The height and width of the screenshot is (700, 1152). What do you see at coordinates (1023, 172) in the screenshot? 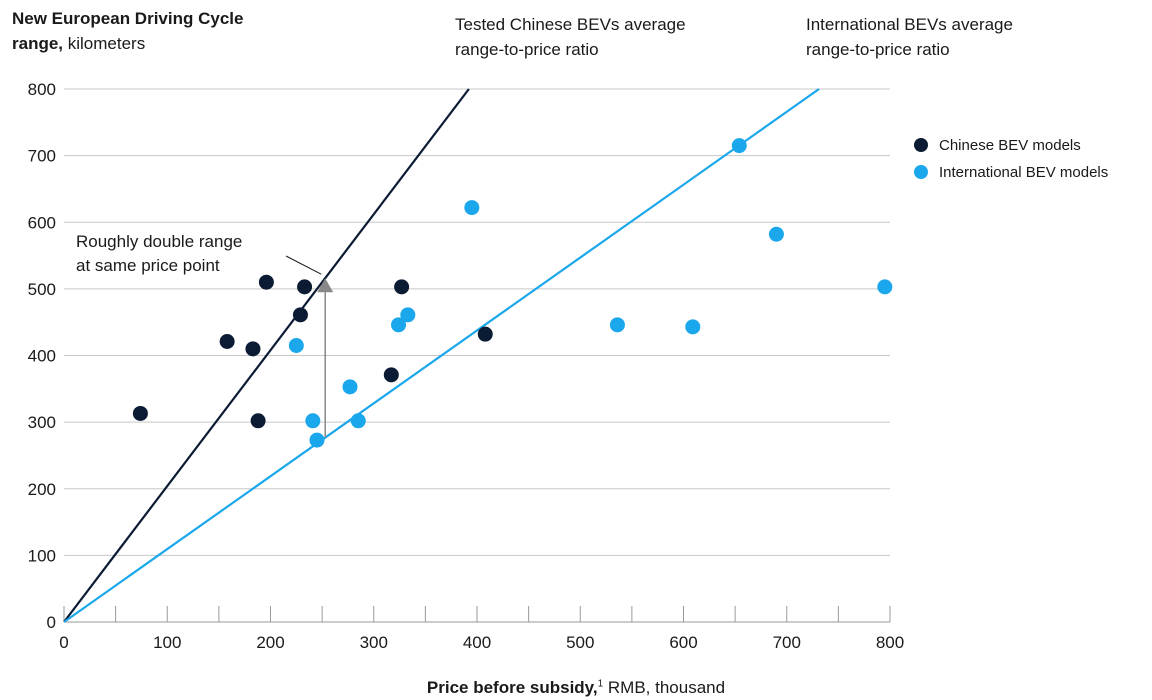
I see `legend-label-international: International BEV models` at bounding box center [1023, 172].